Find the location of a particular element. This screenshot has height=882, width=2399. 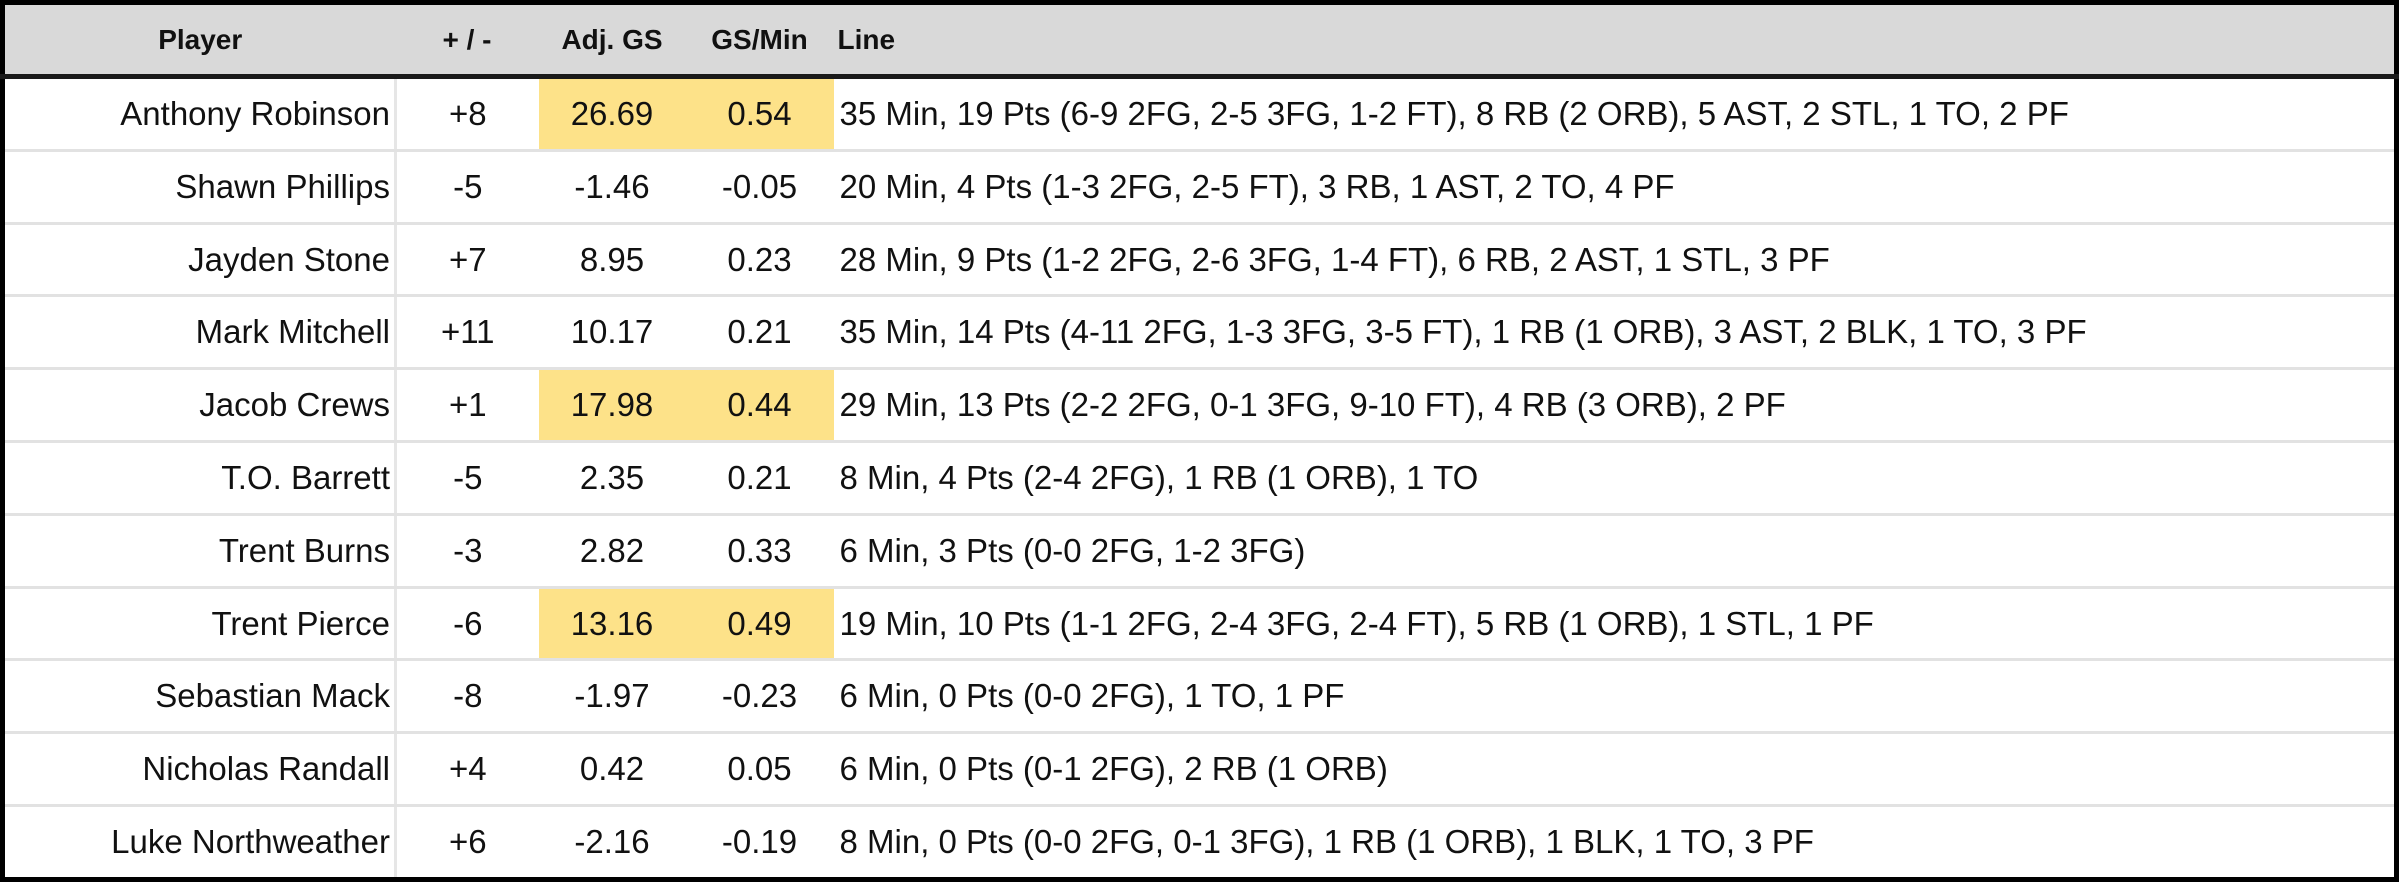

header-plus-minus: + / - is located at coordinates (467, 40).